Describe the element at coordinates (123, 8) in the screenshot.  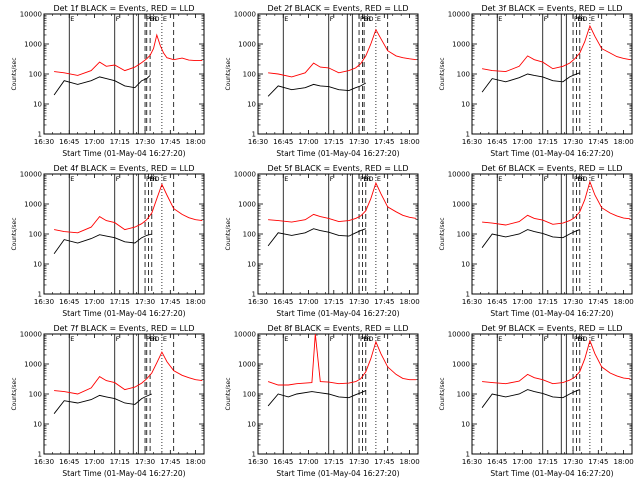
I see `chart-title: Det 1f BLACK = Events, RED = LLD` at that location.